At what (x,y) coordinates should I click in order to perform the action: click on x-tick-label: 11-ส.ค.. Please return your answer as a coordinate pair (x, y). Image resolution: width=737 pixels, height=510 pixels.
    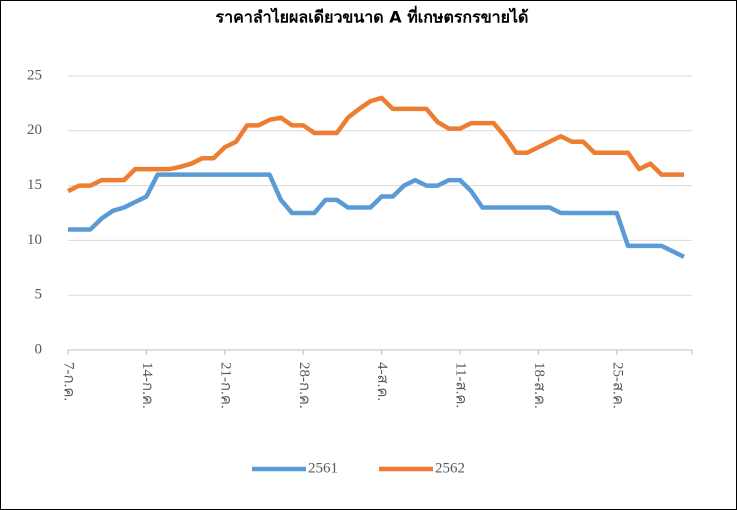
    Looking at the image, I should click on (461, 385).